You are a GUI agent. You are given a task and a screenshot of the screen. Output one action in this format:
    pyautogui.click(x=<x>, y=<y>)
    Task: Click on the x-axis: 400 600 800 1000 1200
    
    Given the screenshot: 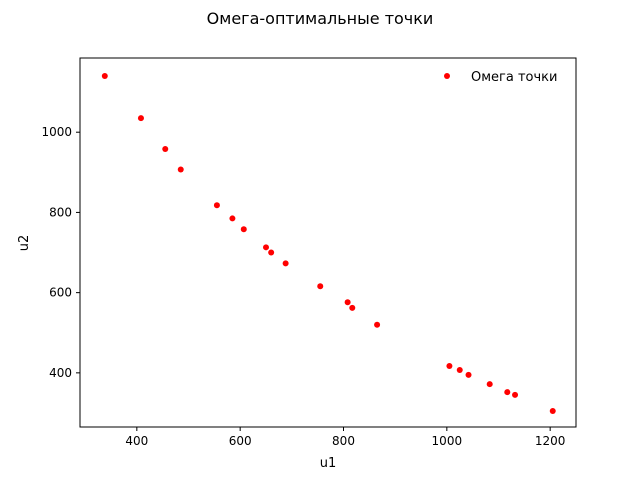 What is the action you would take?
    pyautogui.click(x=345, y=437)
    